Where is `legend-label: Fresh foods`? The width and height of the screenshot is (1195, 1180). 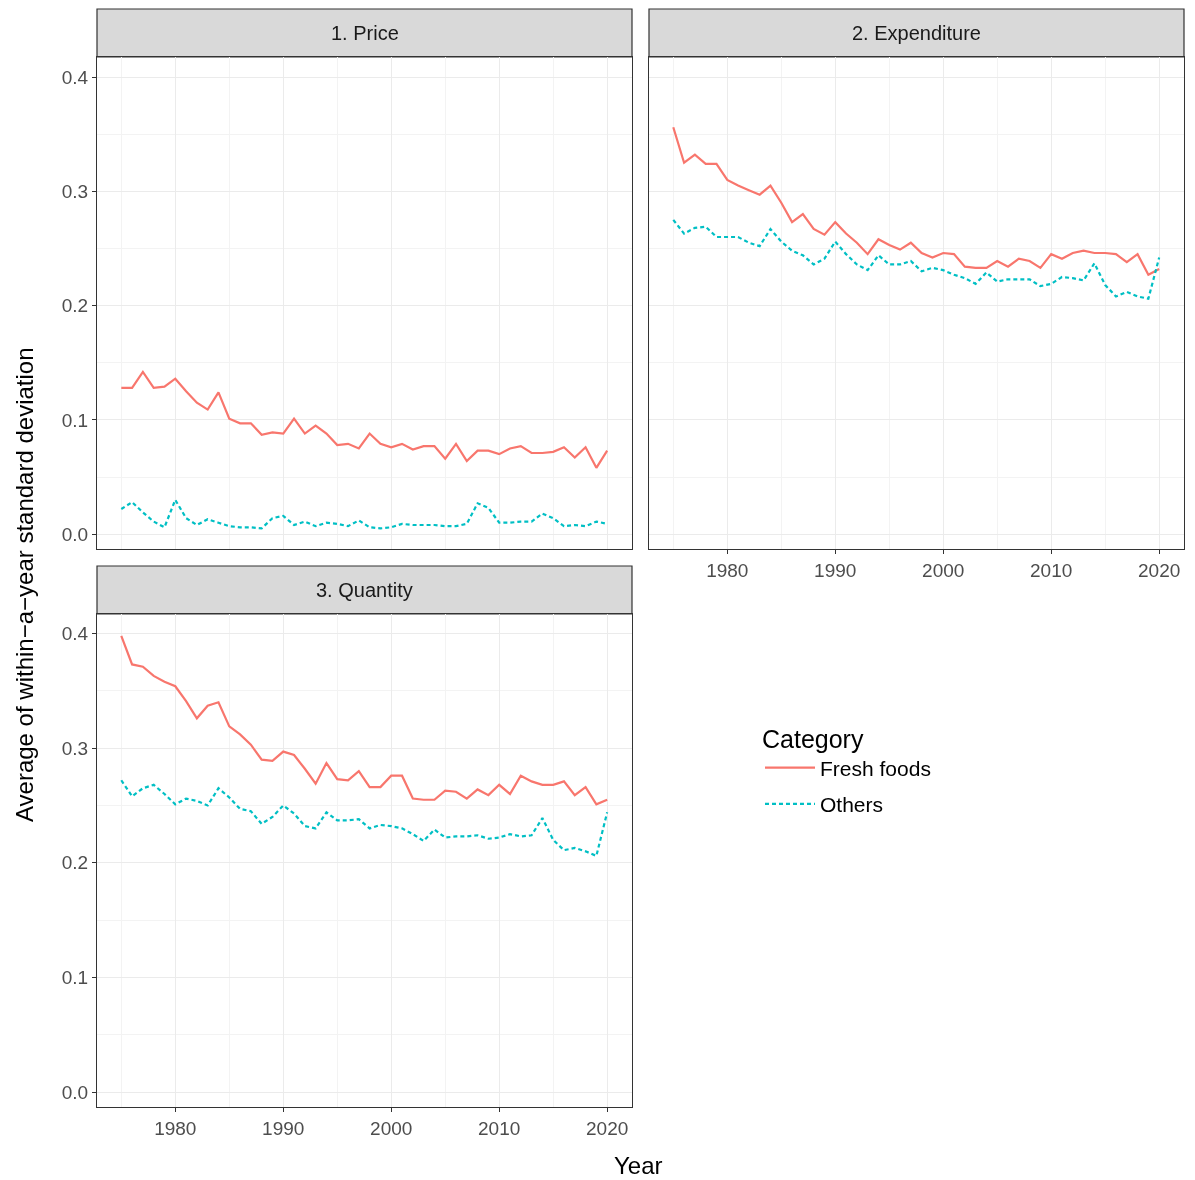
legend-label: Fresh foods is located at coordinates (875, 768).